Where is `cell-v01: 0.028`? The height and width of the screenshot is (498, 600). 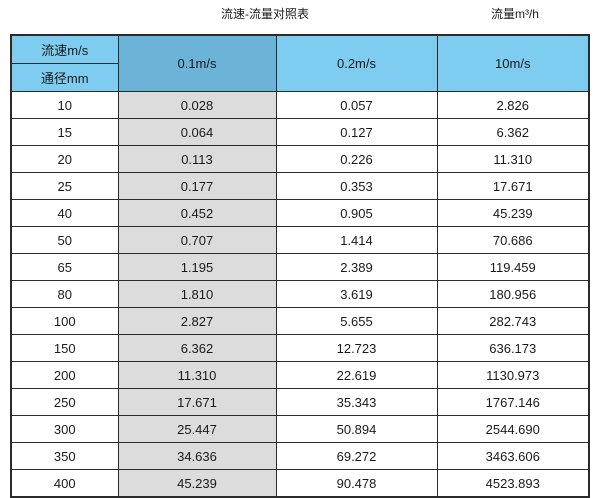 cell-v01: 0.028 is located at coordinates (197, 105).